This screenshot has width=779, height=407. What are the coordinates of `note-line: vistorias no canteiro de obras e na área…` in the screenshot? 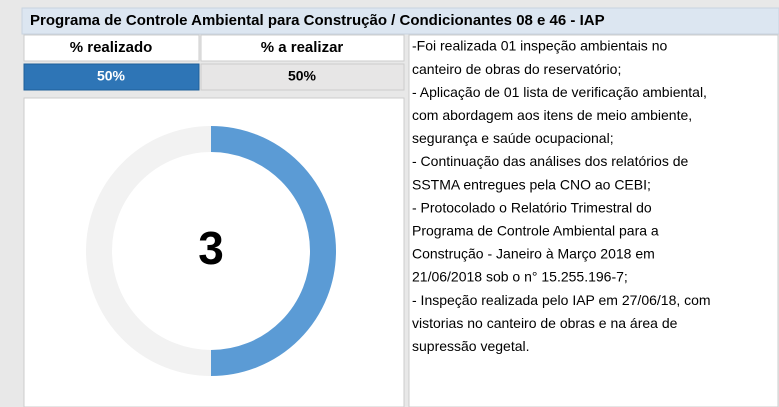 It's located at (545, 323).